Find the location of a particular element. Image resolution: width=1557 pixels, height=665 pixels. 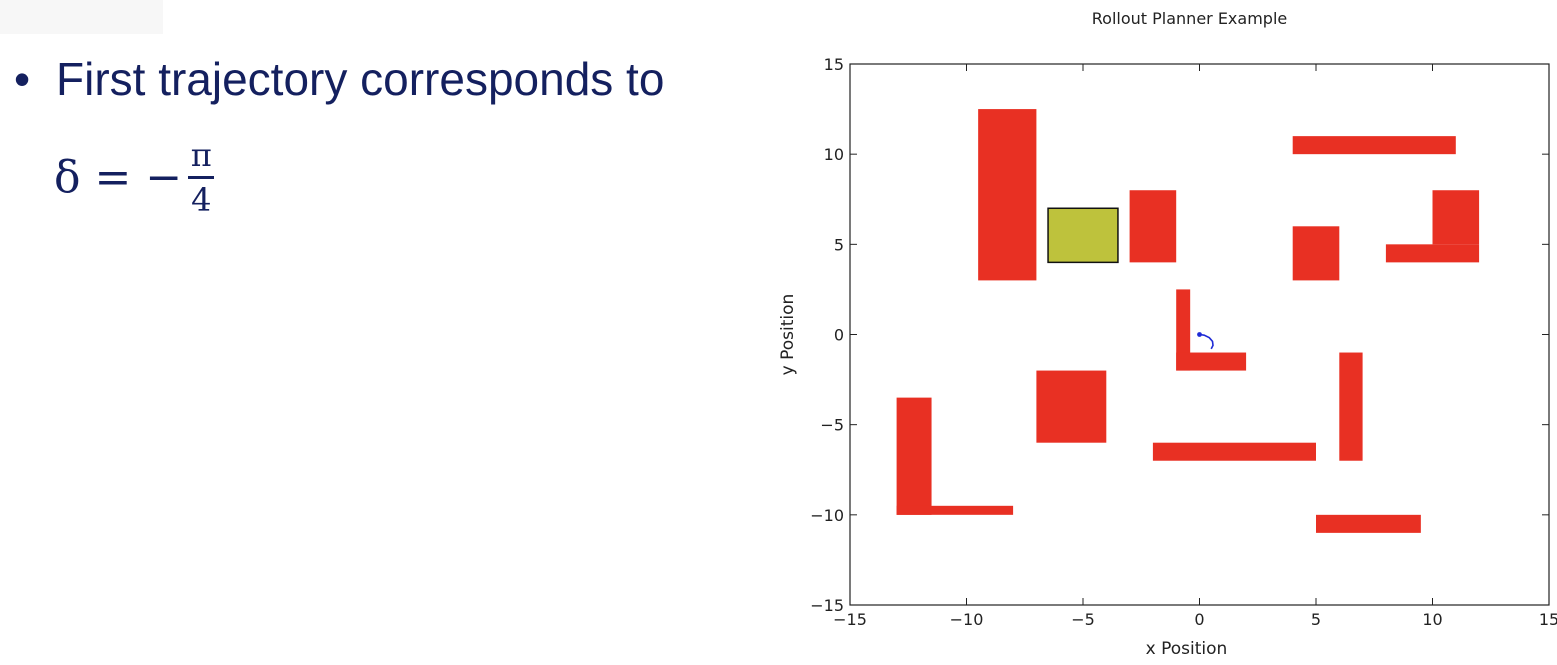

x-tick-label: −5 is located at coordinates (1083, 619).